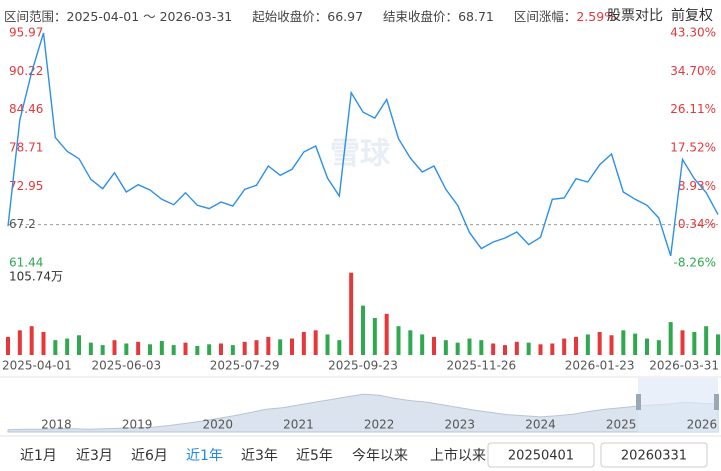 The image size is (721, 471). Describe the element at coordinates (149, 456) in the screenshot. I see `range-button: 近6月` at that location.